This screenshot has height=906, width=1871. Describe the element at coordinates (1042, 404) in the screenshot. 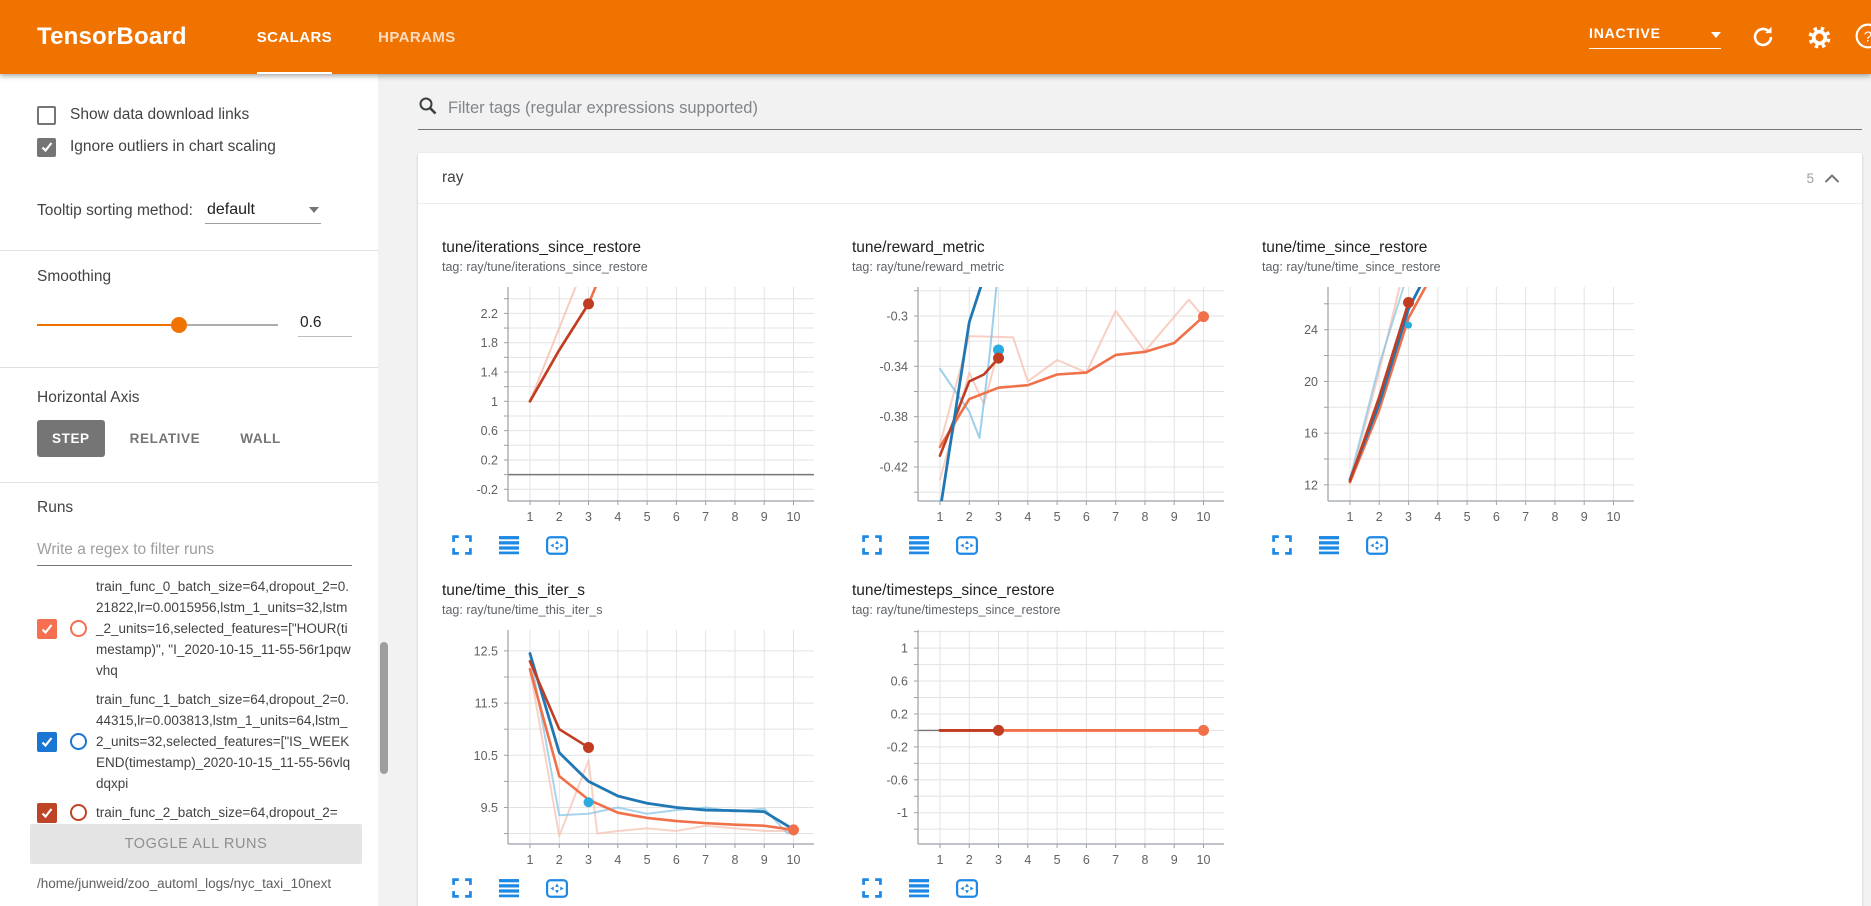

I see `chart-plot: 1 2 3 4 5 6 7 8 9 10 -0.3 -0.34 -0.38 -0.42` at that location.